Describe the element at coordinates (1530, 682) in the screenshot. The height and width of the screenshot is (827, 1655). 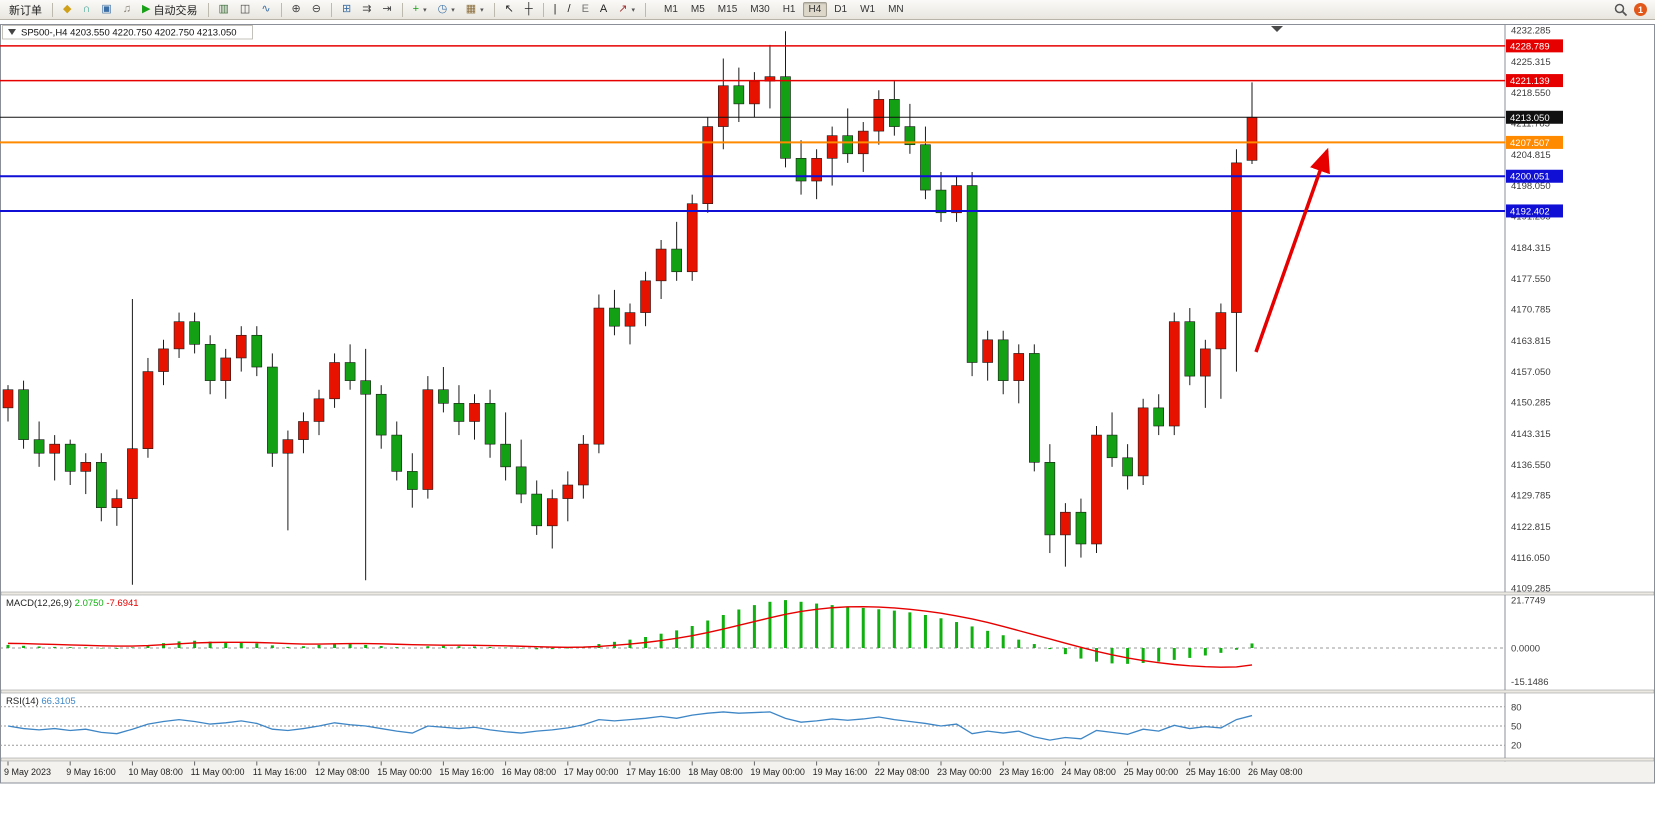
I see `macd-axis-label: -15.1486` at that location.